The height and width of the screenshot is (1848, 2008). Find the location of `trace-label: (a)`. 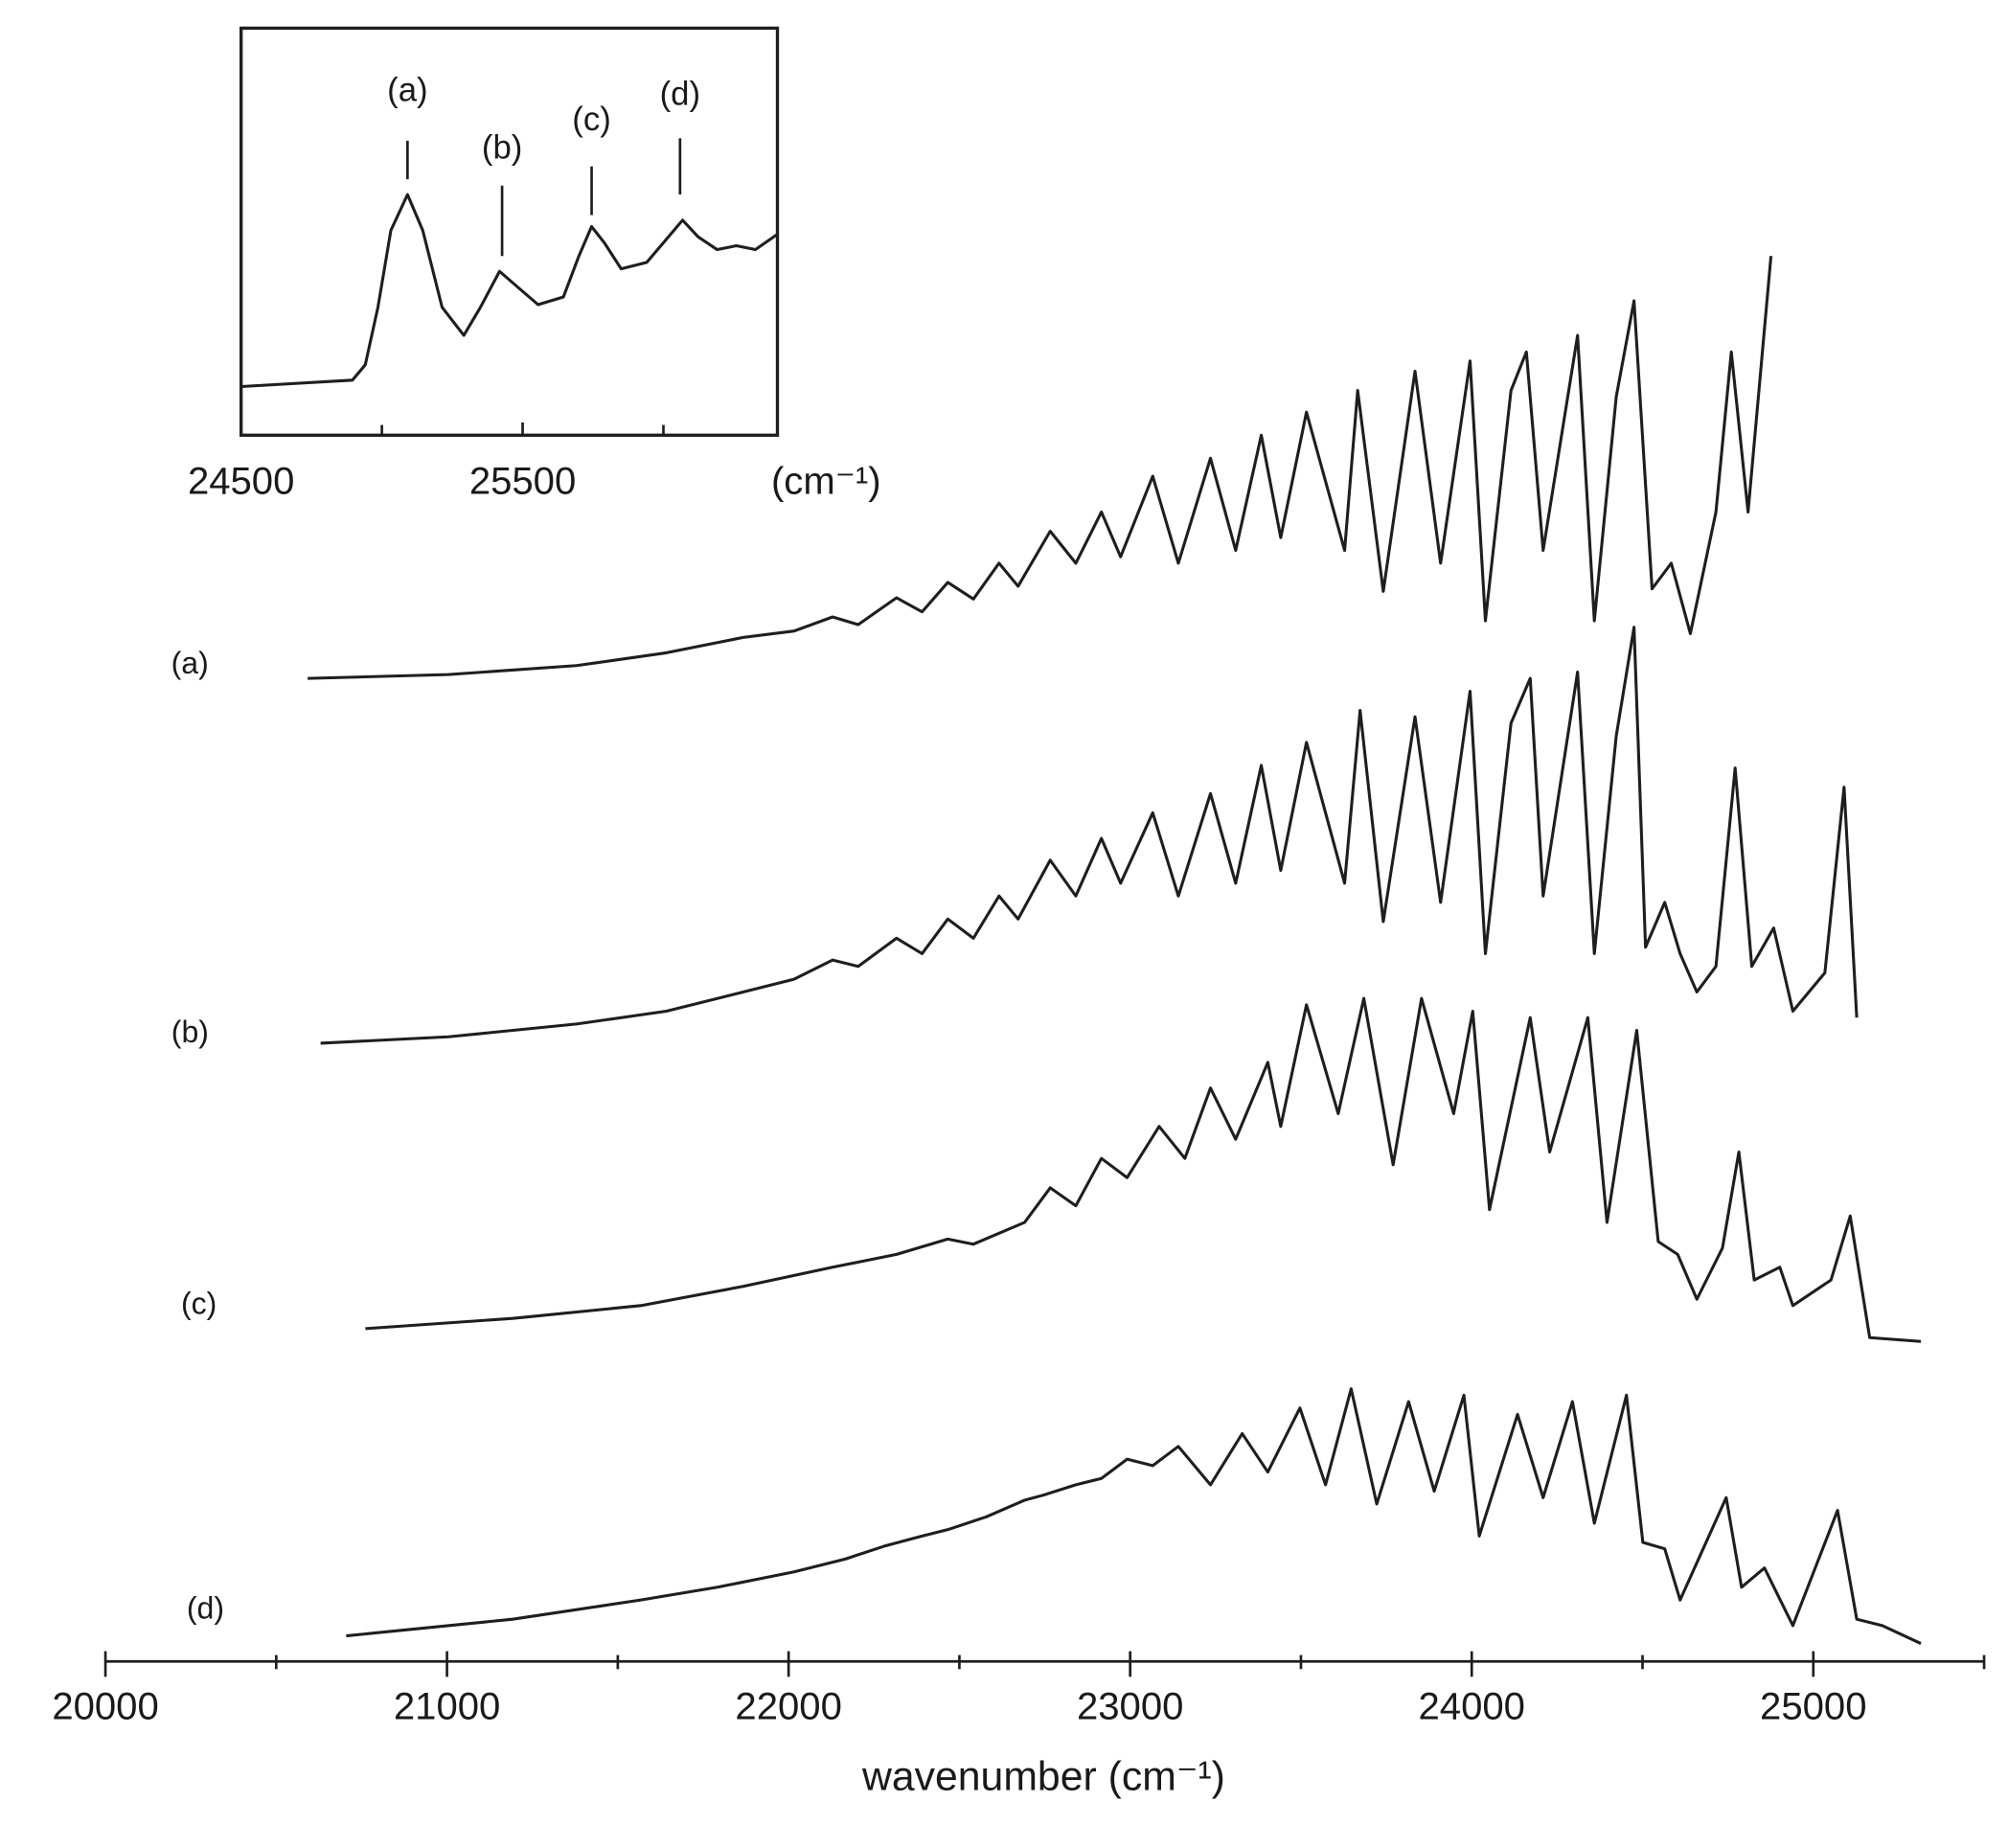

trace-label: (a) is located at coordinates (190, 663).